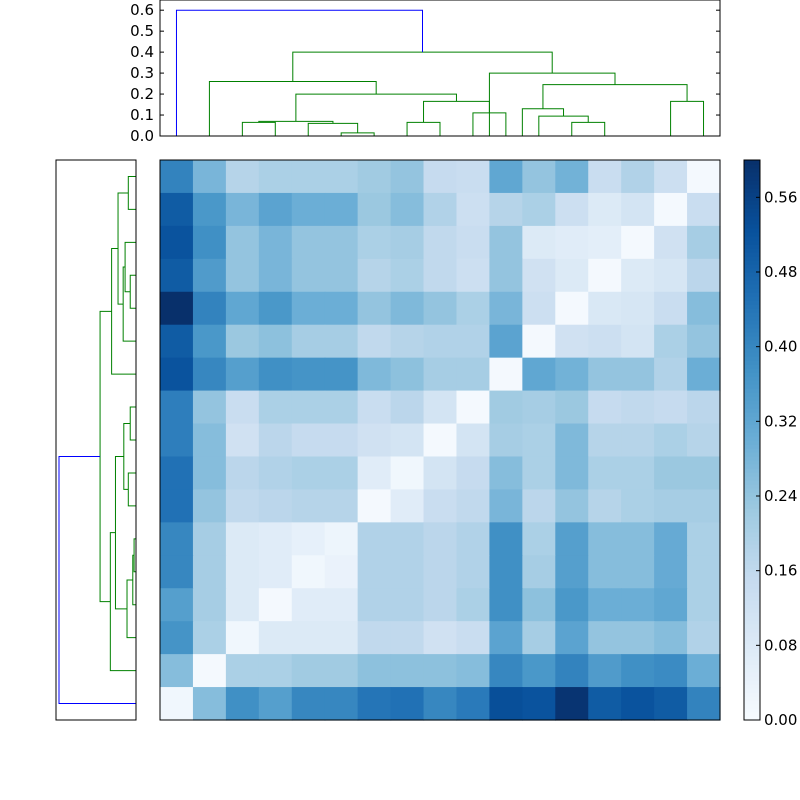  I want to click on left-dendrogram-links, so click(97, 440).